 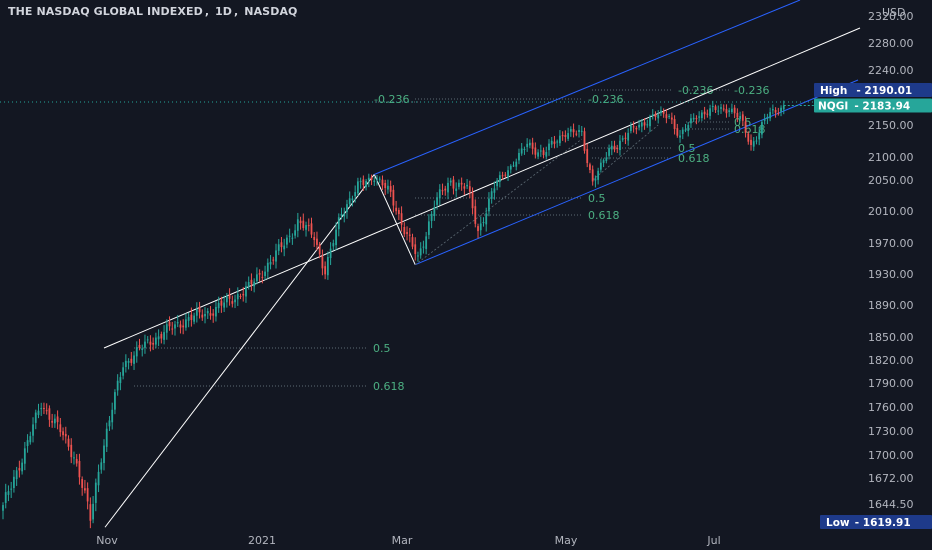 What do you see at coordinates (105, 11) in the screenshot?
I see `symbol-name: THE NASDAQ GLOBAL INDEXED` at bounding box center [105, 11].